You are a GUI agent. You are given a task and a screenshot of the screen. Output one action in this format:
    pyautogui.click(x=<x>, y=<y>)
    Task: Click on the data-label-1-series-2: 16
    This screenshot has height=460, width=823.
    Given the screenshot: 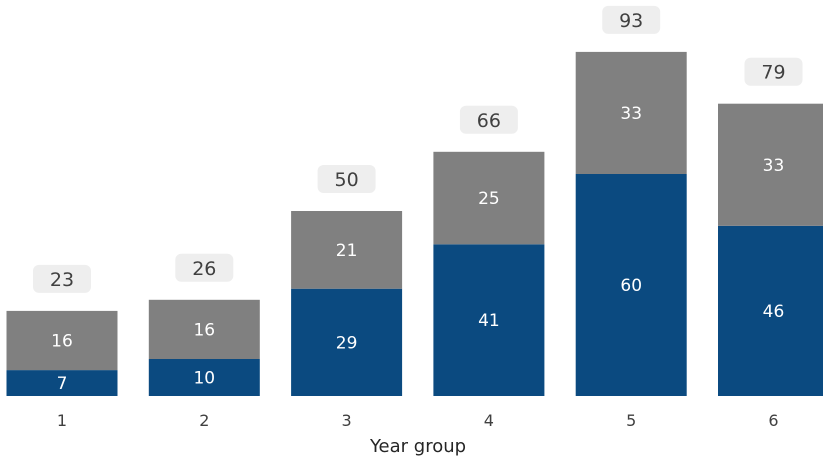 What is the action you would take?
    pyautogui.click(x=62, y=342)
    